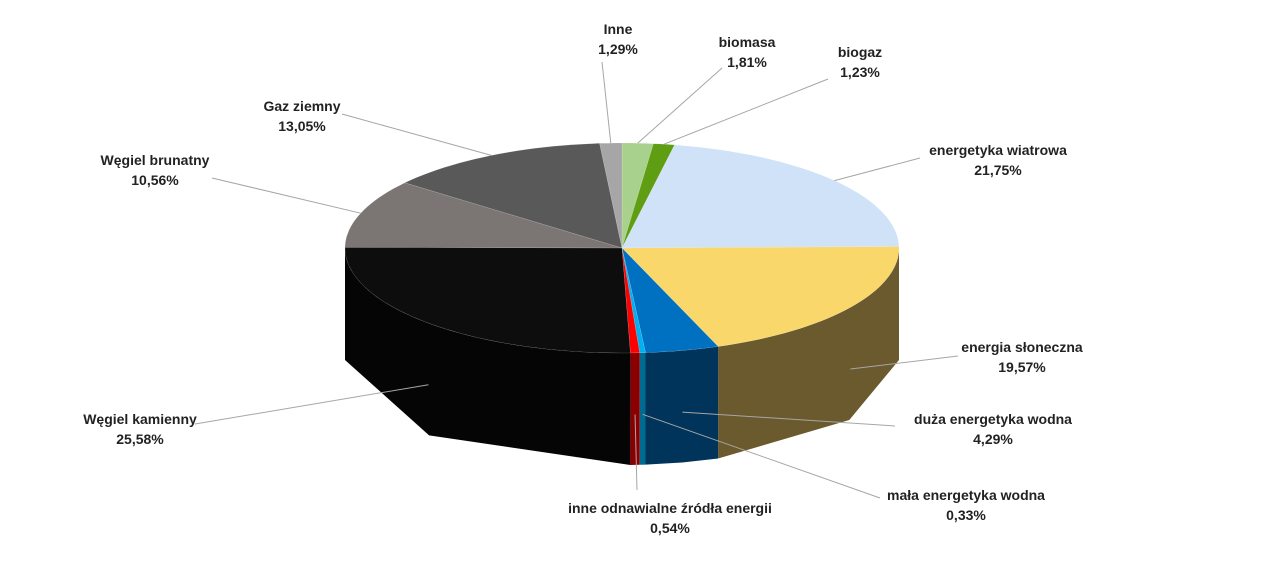 The width and height of the screenshot is (1261, 571). I want to click on label-value-duża-energetyka-wodna: 4,29%, so click(993, 439).